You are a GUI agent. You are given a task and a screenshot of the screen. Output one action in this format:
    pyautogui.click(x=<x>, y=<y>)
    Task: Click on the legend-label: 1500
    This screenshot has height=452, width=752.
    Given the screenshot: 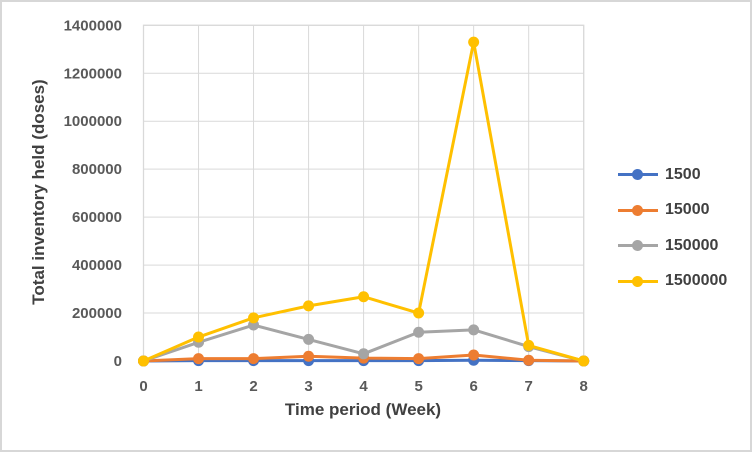 What is the action you would take?
    pyautogui.click(x=683, y=174)
    